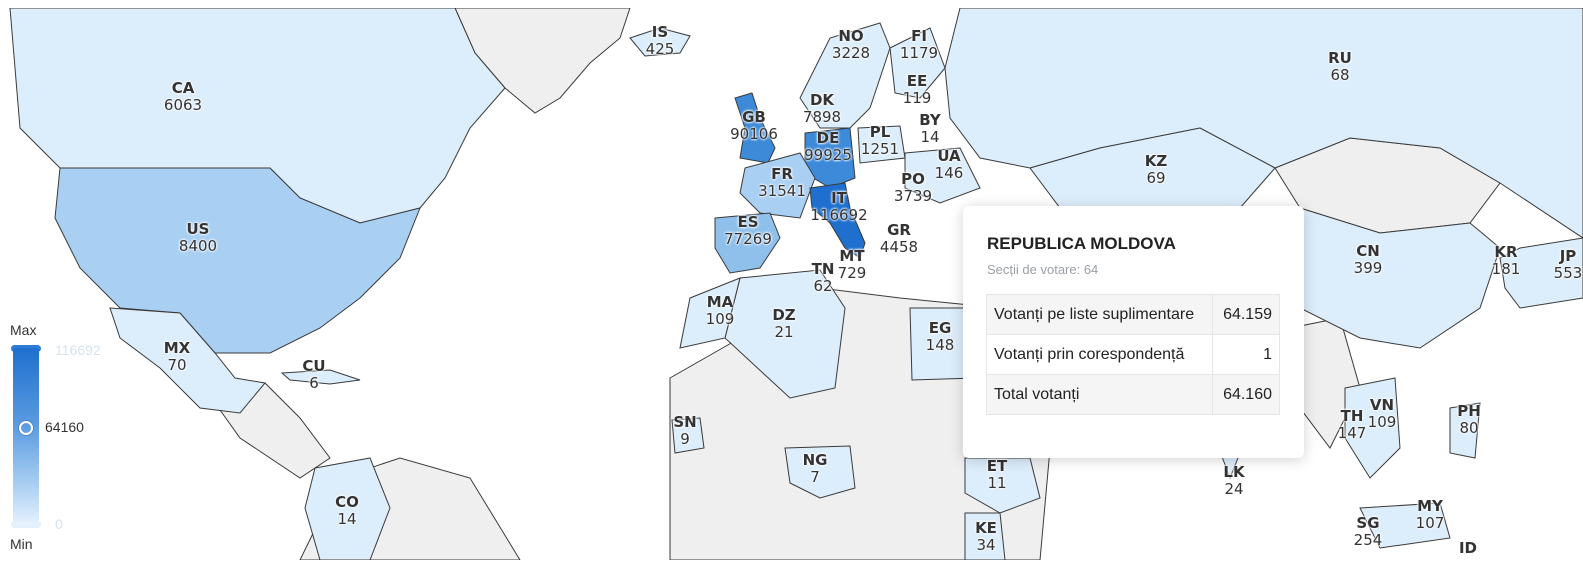 This screenshot has height=573, width=1583. I want to click on legend-min-label: Min, so click(21, 544).